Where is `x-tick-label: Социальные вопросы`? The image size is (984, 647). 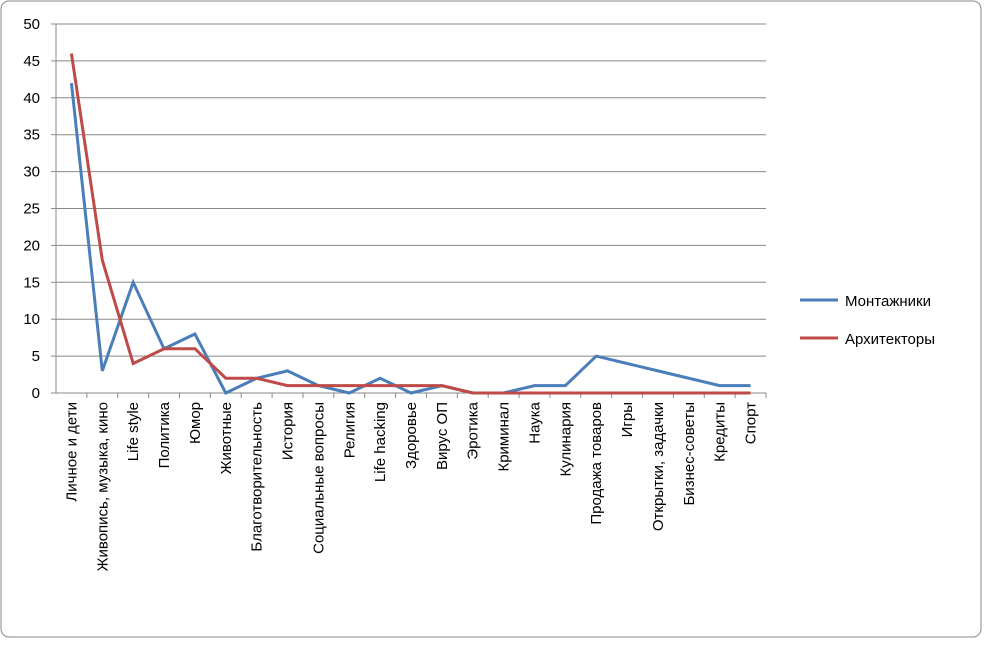
x-tick-label: Социальные вопросы is located at coordinates (318, 478).